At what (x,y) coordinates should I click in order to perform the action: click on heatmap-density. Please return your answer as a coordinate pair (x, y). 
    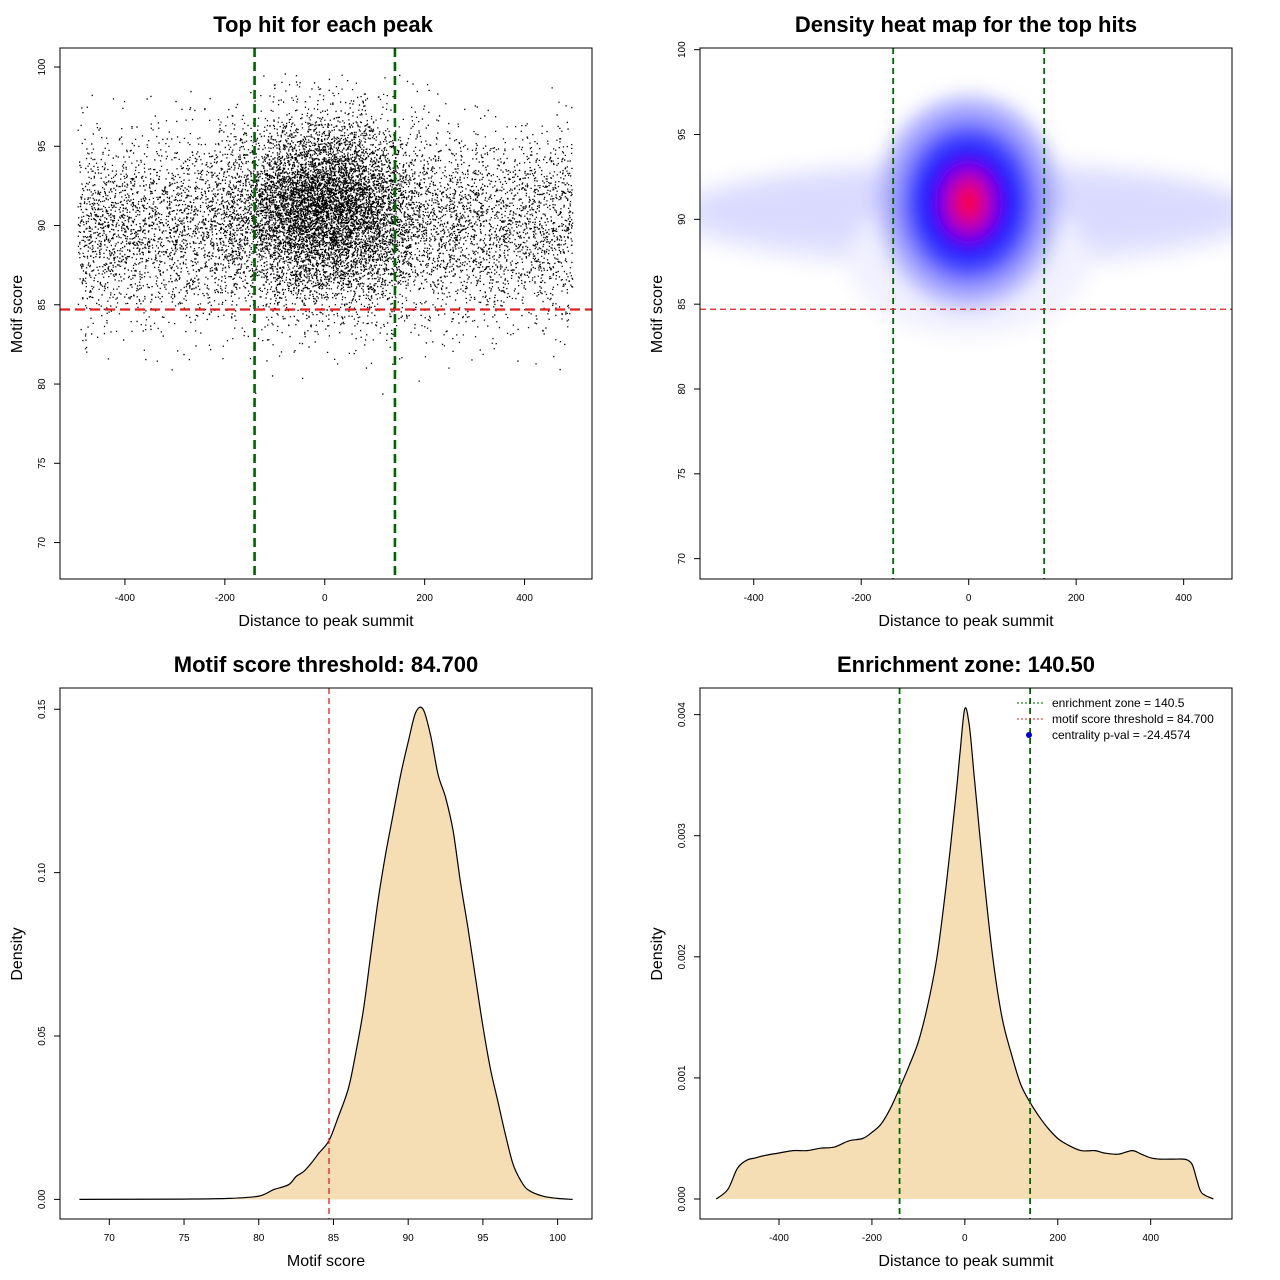
    Looking at the image, I should click on (966, 217).